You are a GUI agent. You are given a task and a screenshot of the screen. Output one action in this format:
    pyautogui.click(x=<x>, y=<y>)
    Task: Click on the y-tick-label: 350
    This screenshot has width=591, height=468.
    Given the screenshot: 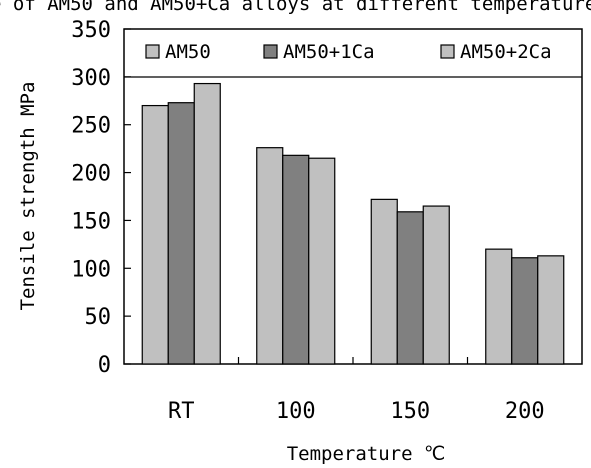 What is the action you would take?
    pyautogui.click(x=91, y=30)
    